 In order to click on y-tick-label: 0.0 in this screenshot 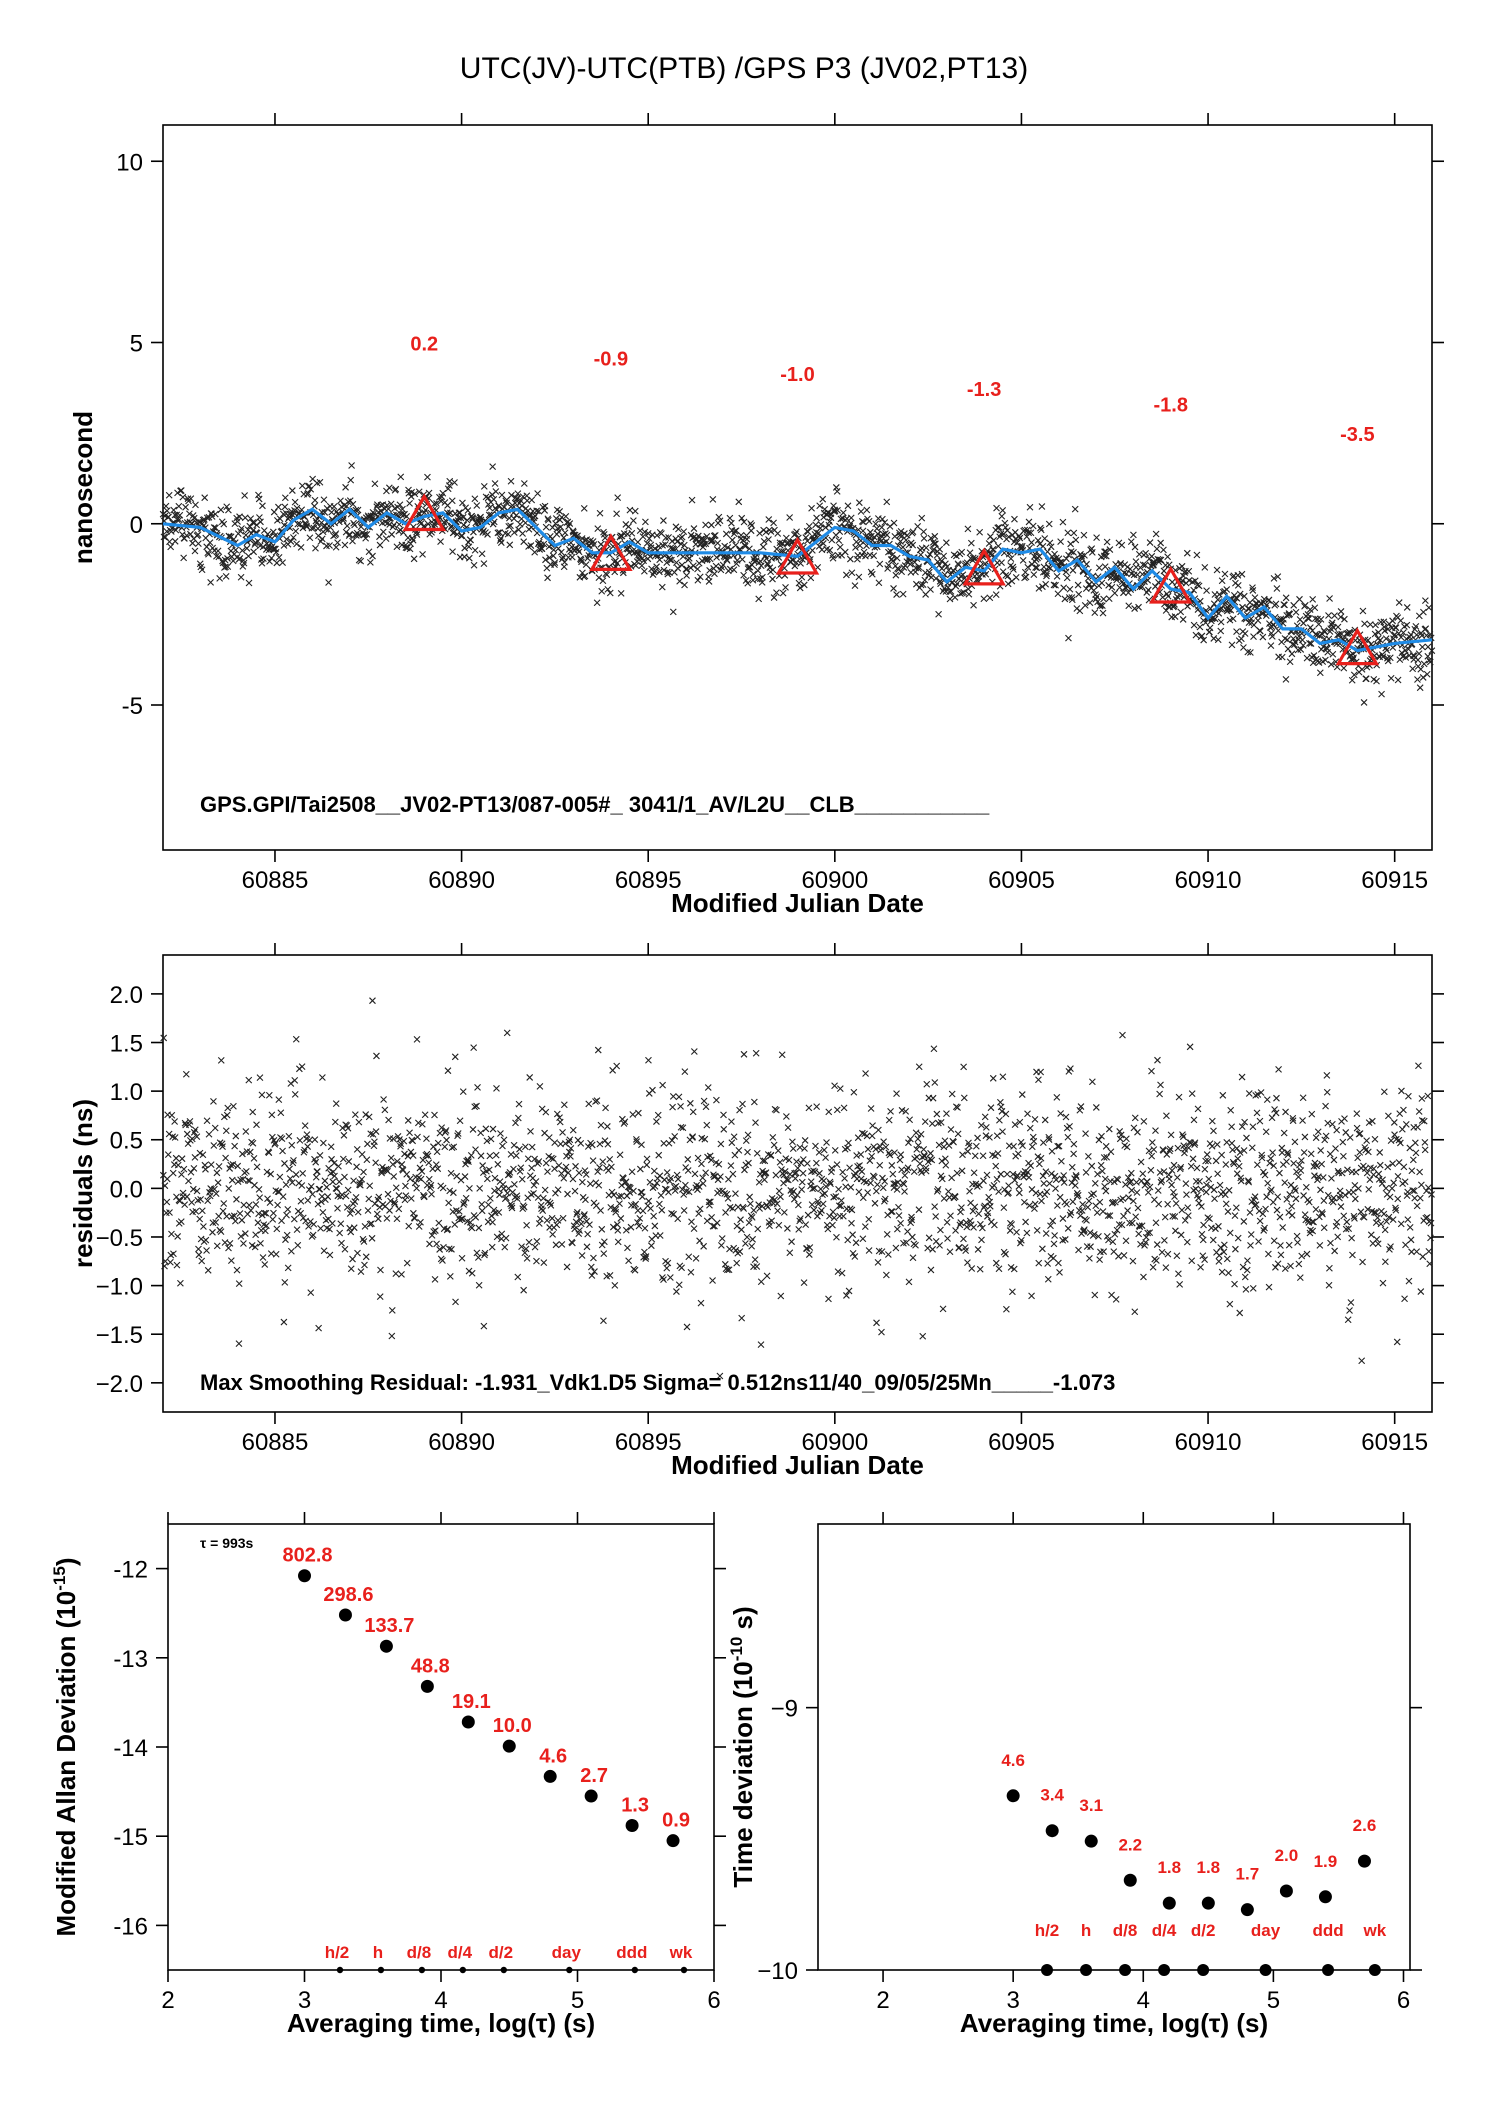, I will do `click(126, 1189)`.